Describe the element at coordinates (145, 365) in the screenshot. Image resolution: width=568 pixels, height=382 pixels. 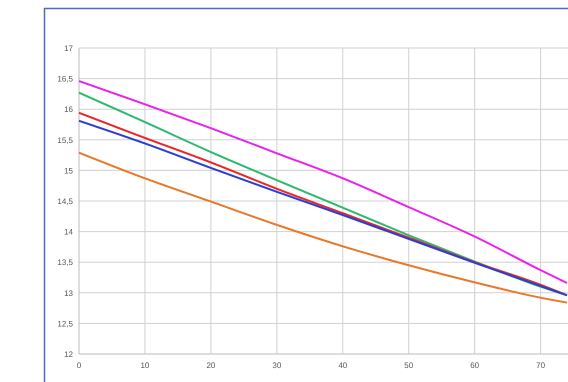
I see `x-tick-label: 10` at that location.